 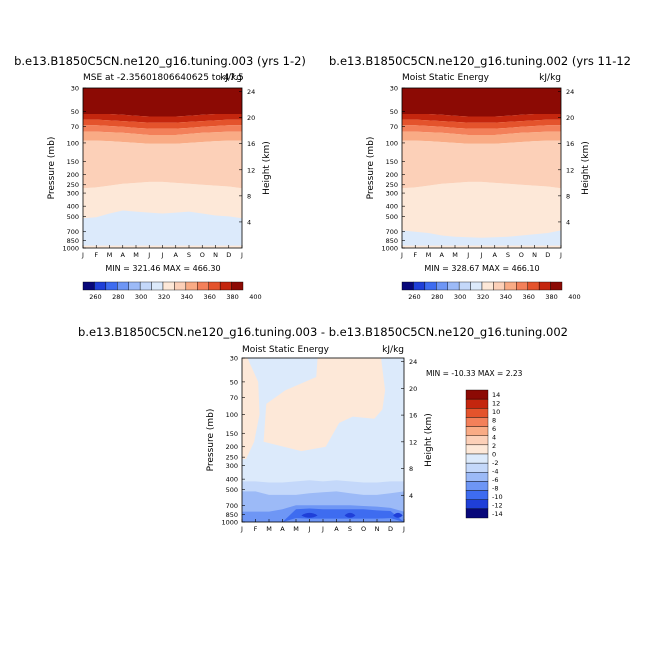 I want to click on colorbar-label: -14, so click(x=497, y=514).